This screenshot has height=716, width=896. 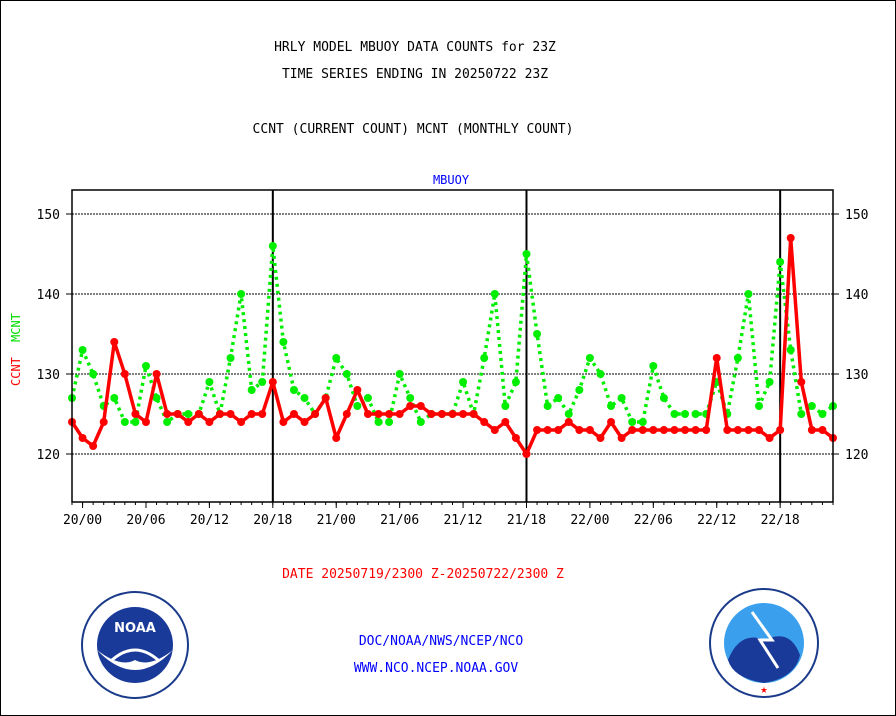 What do you see at coordinates (423, 574) in the screenshot?
I see `x-axis-label: DATE 20250719/2300 Z-20250722/2300 Z` at bounding box center [423, 574].